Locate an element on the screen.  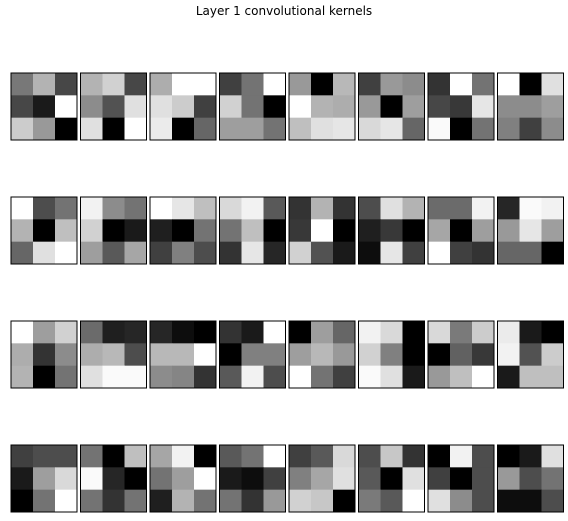
kernel-2-frame is located at coordinates (113, 106).